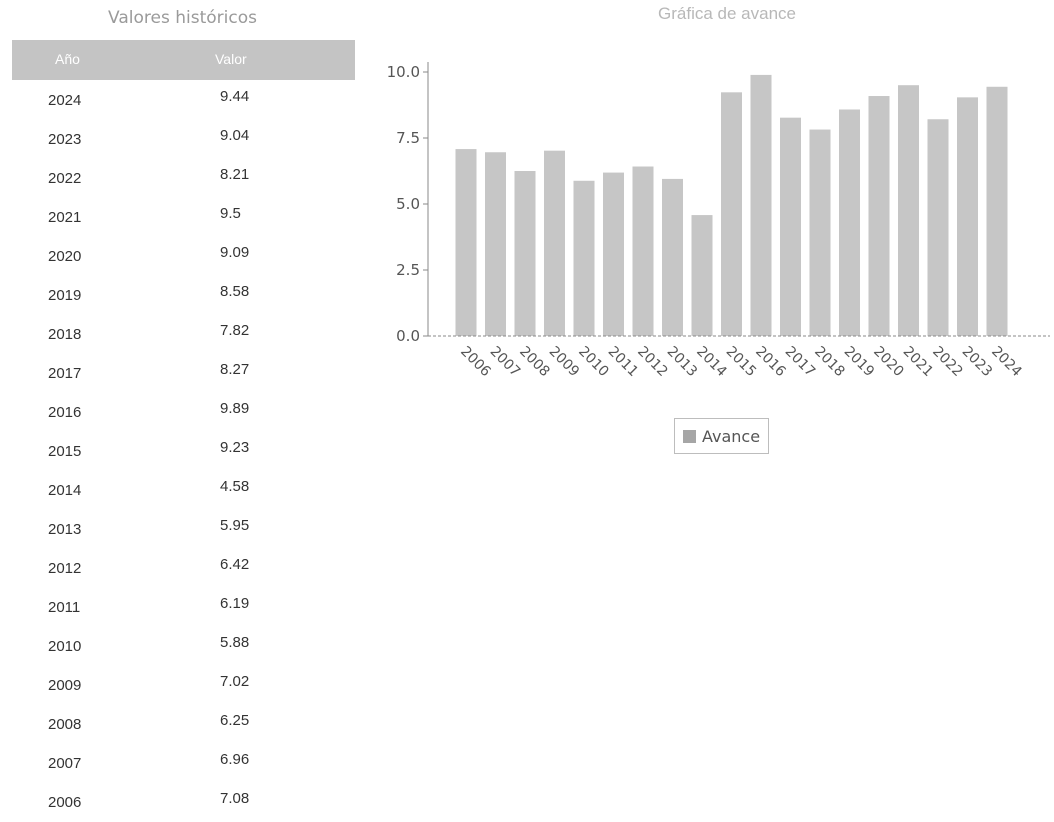 This screenshot has width=1054, height=822. I want to click on x-tick-label: 2009, so click(564, 362).